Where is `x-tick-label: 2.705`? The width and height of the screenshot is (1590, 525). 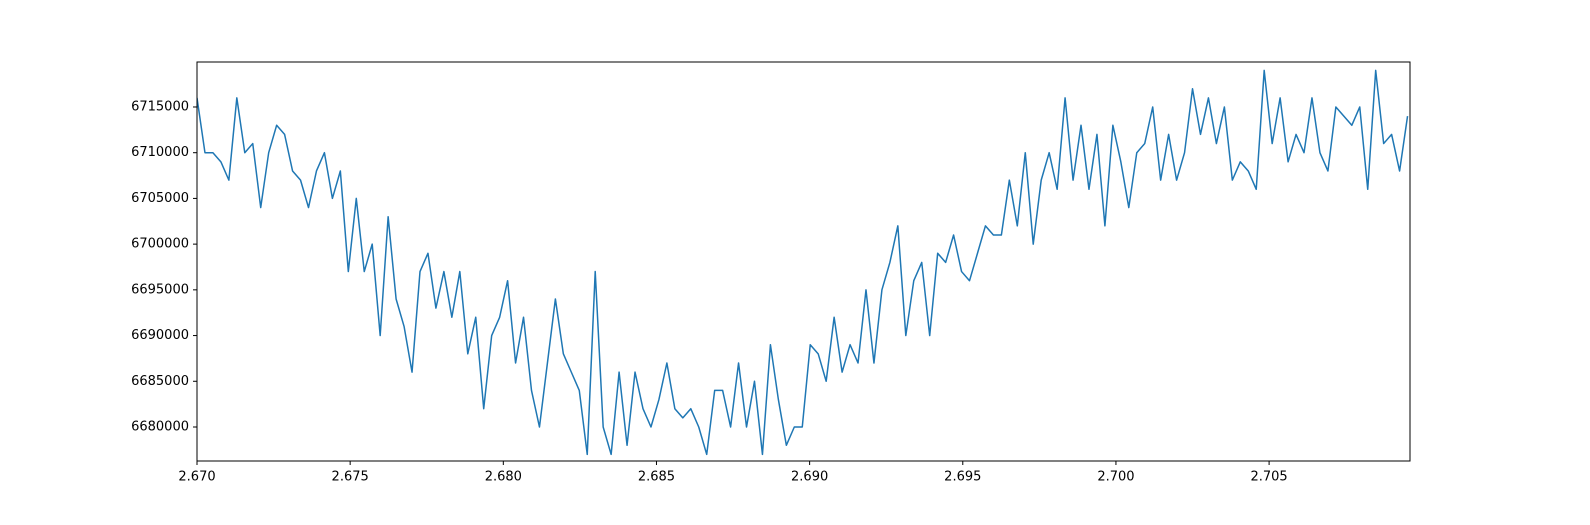
x-tick-label: 2.705 is located at coordinates (1268, 477).